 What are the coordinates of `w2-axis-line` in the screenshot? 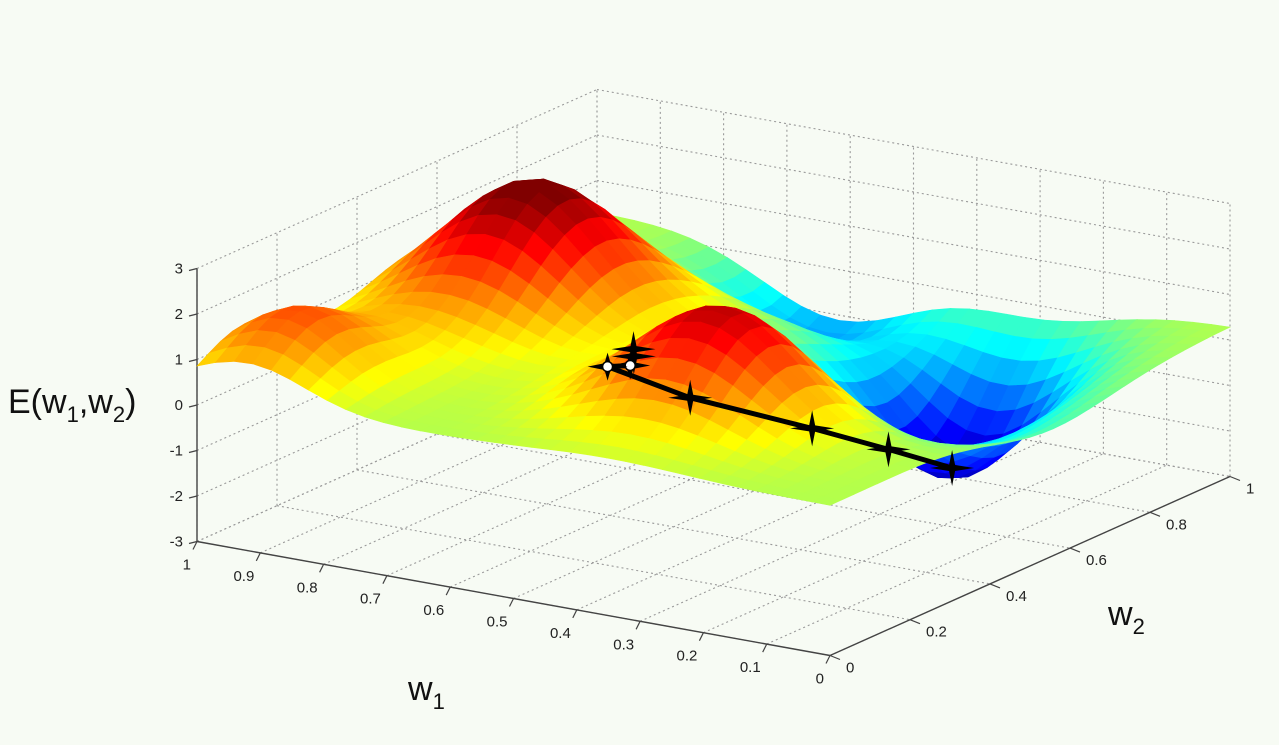 It's located at (1030, 566).